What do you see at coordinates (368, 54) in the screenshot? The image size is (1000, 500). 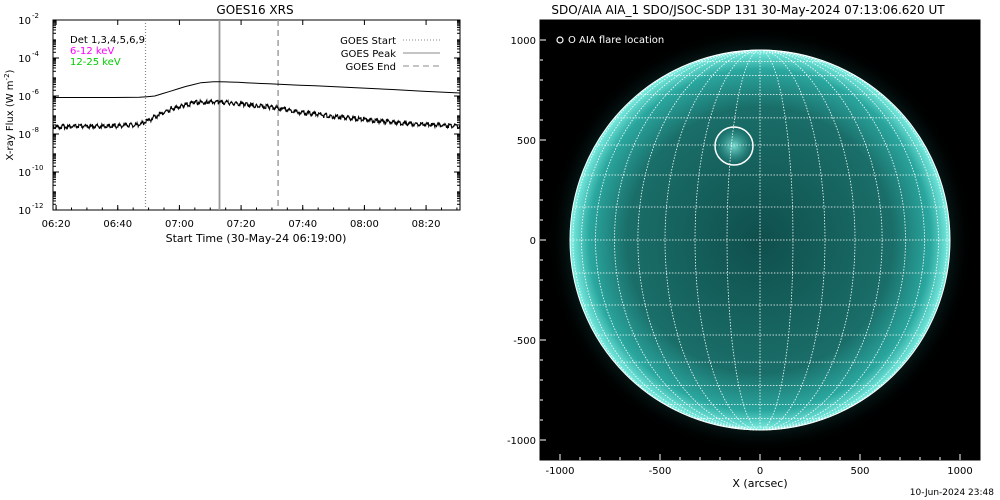 I see `goes-legend-label: GOES Peak` at bounding box center [368, 54].